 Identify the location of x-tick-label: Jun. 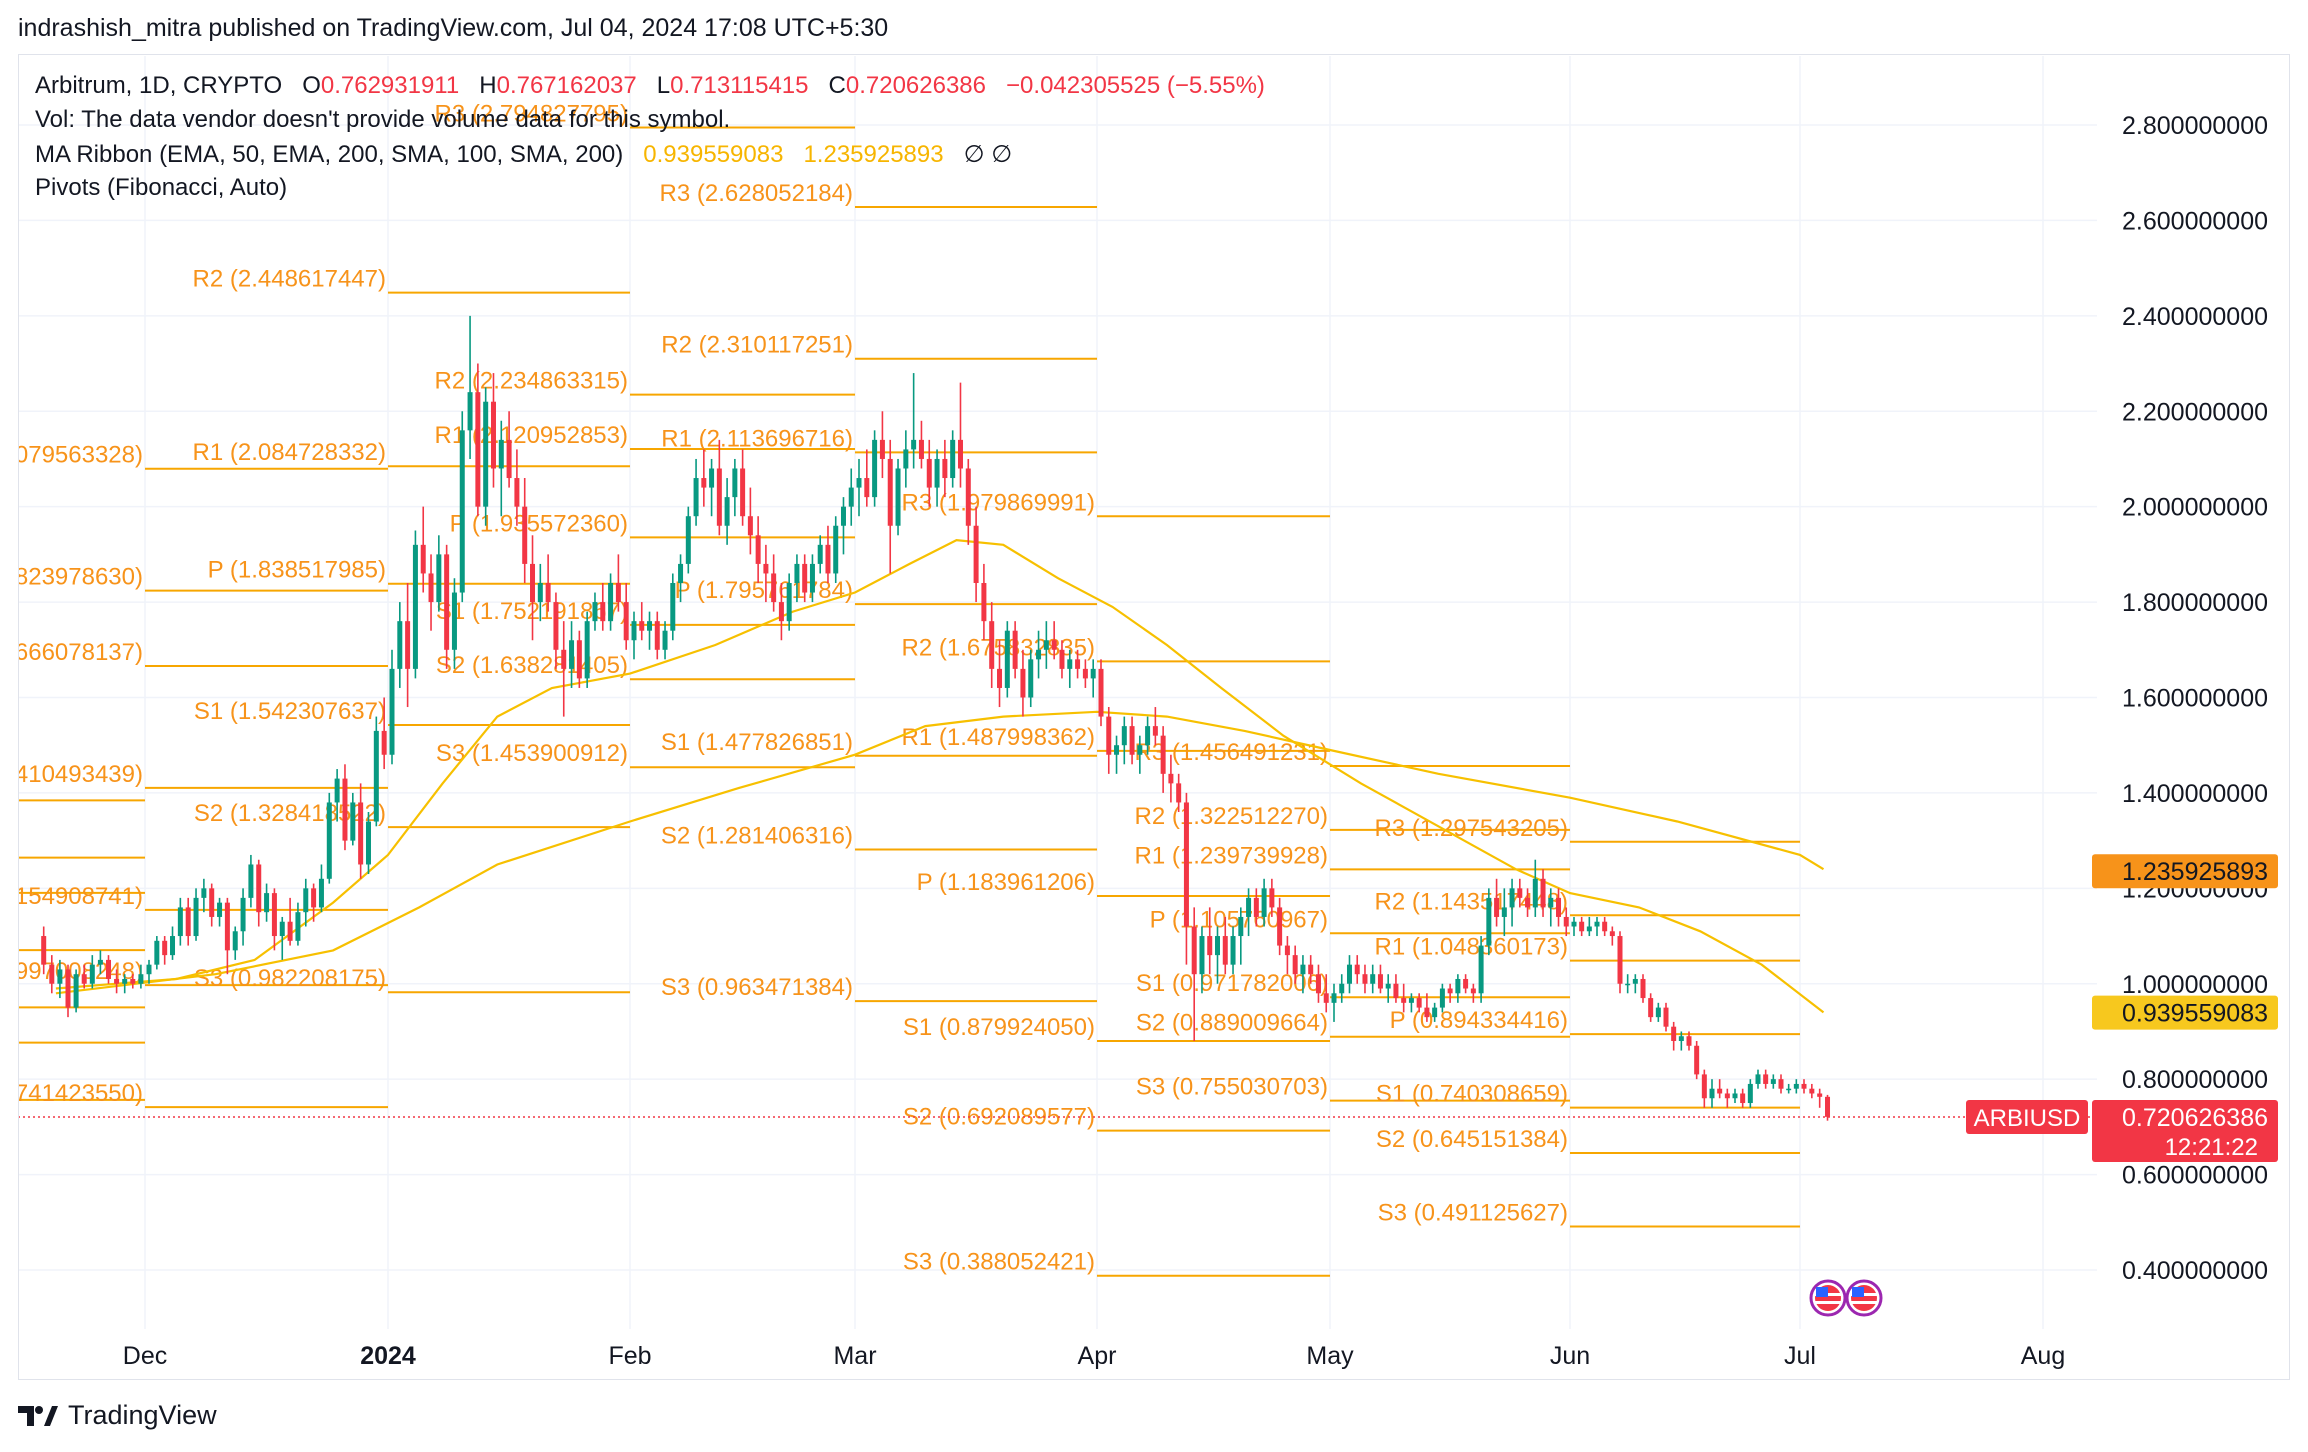
(1570, 1356).